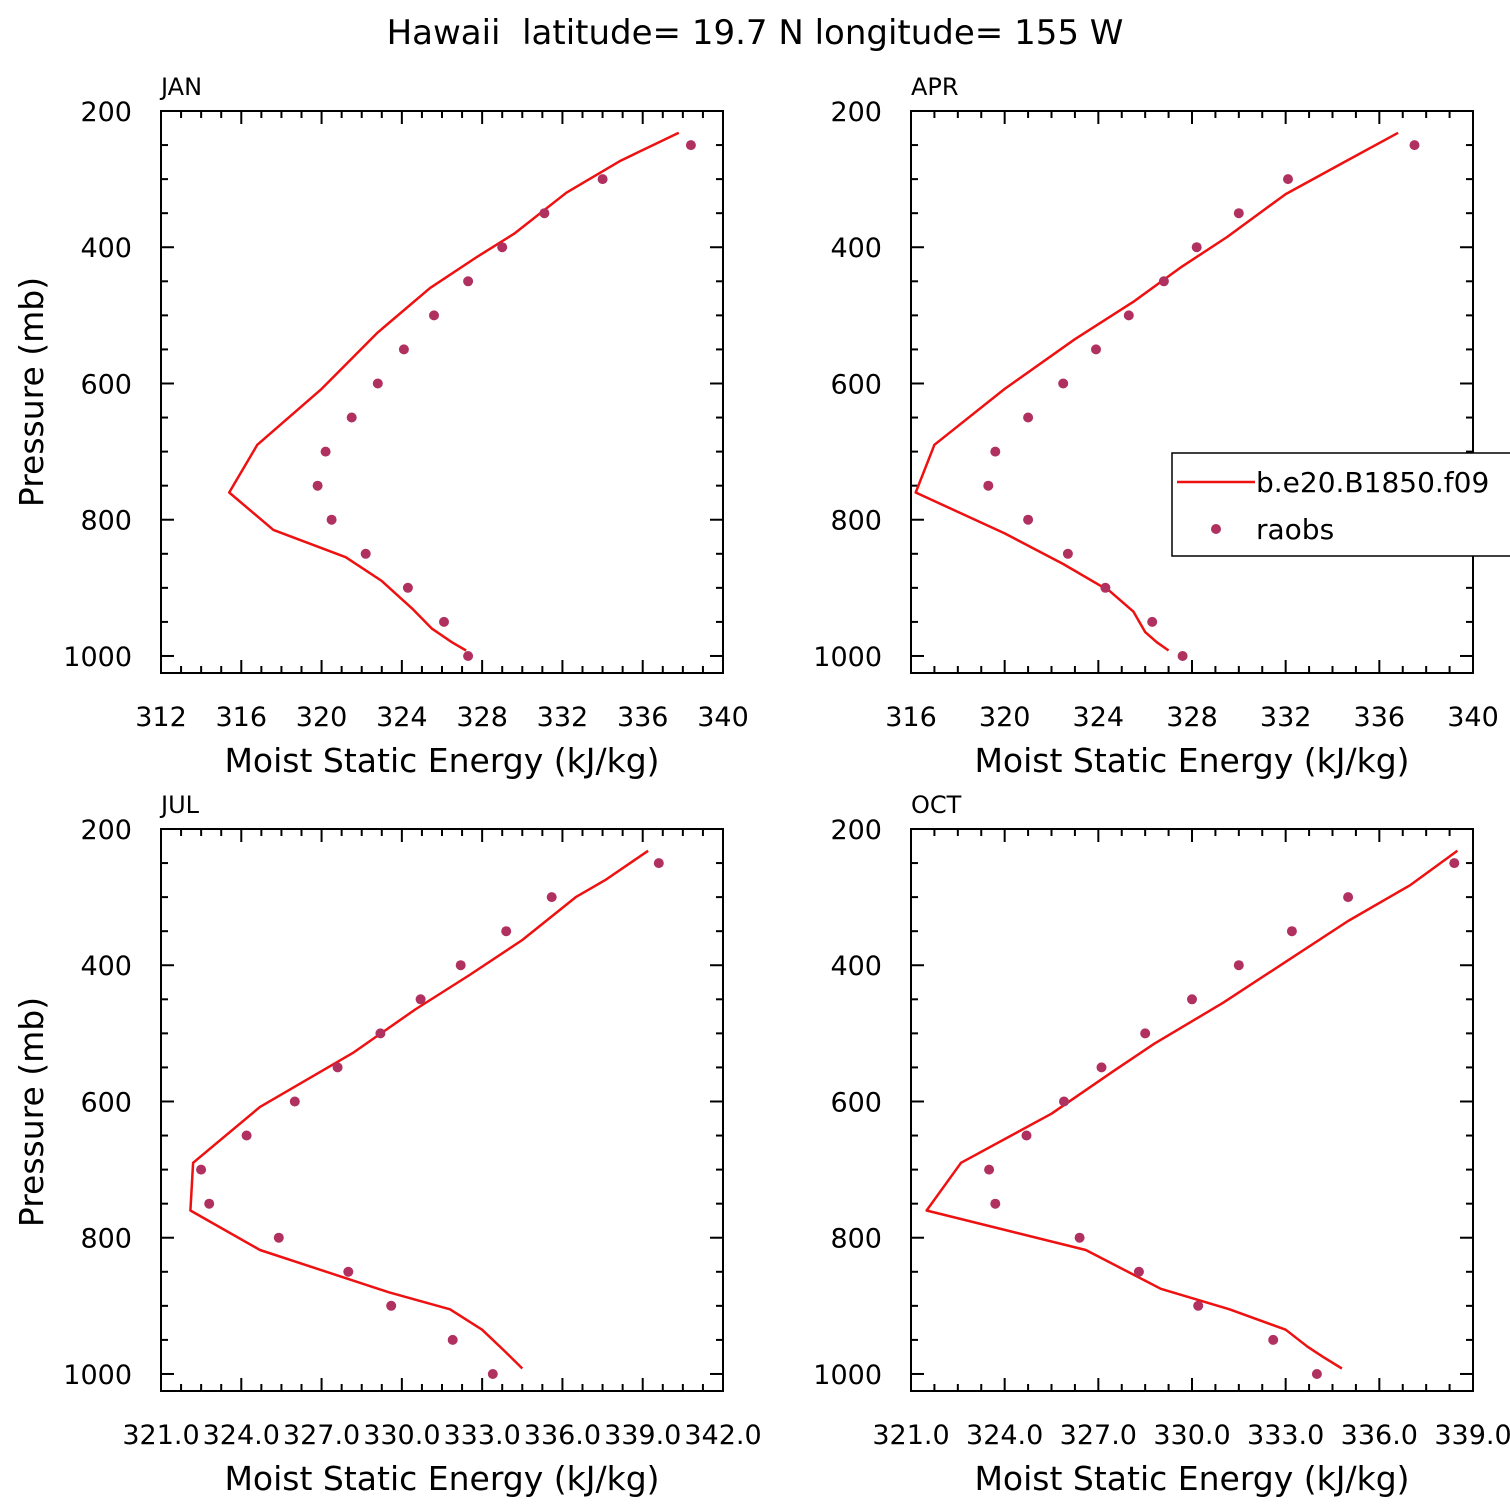 Image resolution: width=1510 pixels, height=1510 pixels. I want to click on legend-marker-swatch, so click(1216, 529).